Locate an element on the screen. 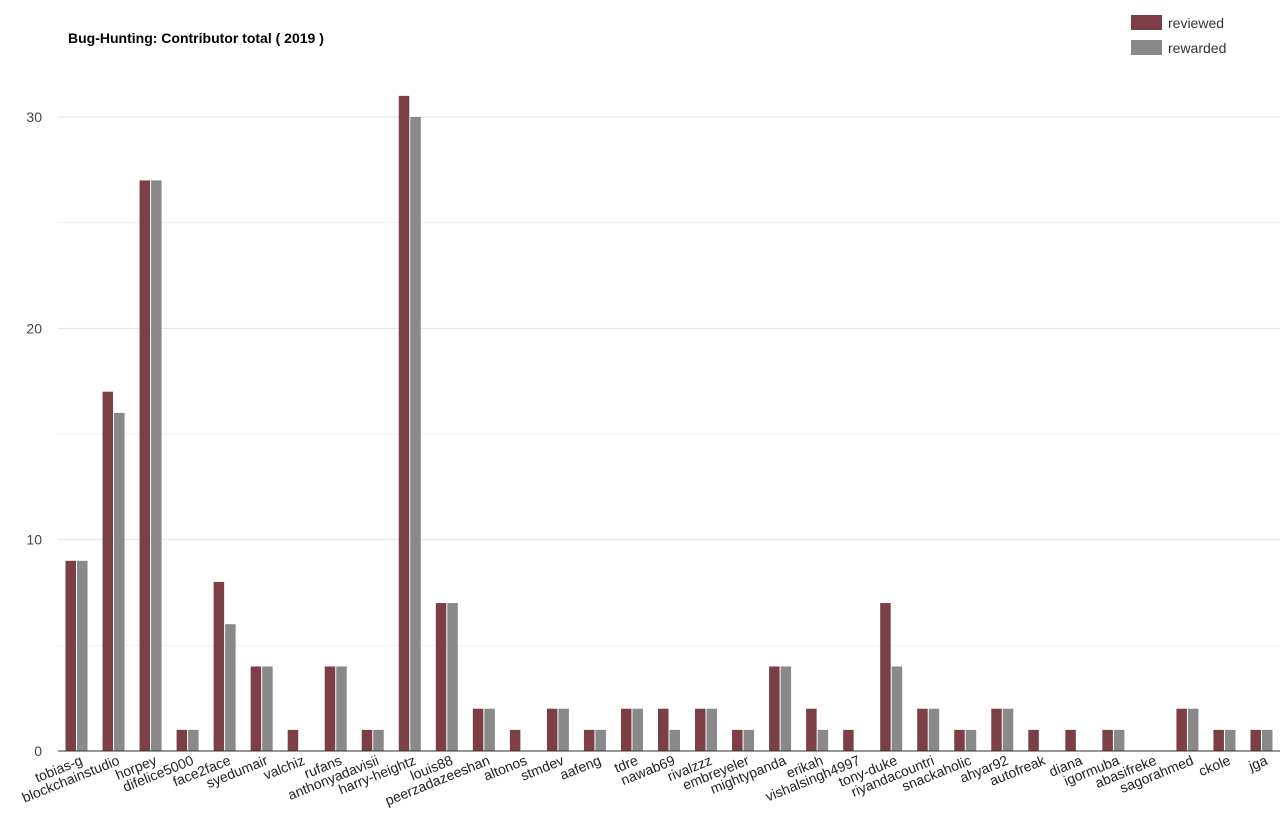 The width and height of the screenshot is (1280, 840). legend-swatch-rewarded is located at coordinates (1146, 47).